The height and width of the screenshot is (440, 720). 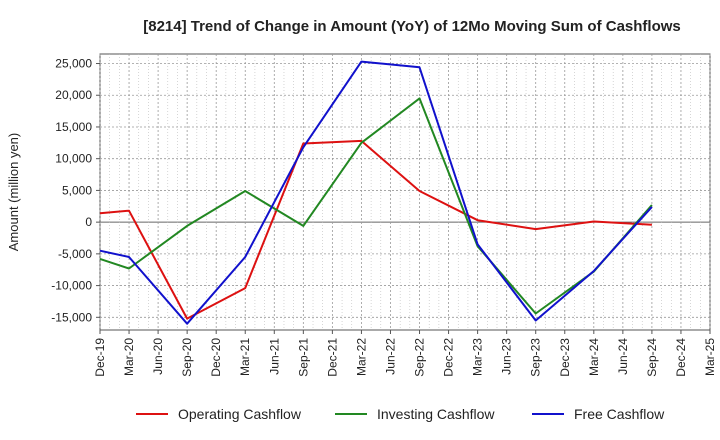 What do you see at coordinates (73, 159) in the screenshot?
I see `y-tick-label-3: 10,000` at bounding box center [73, 159].